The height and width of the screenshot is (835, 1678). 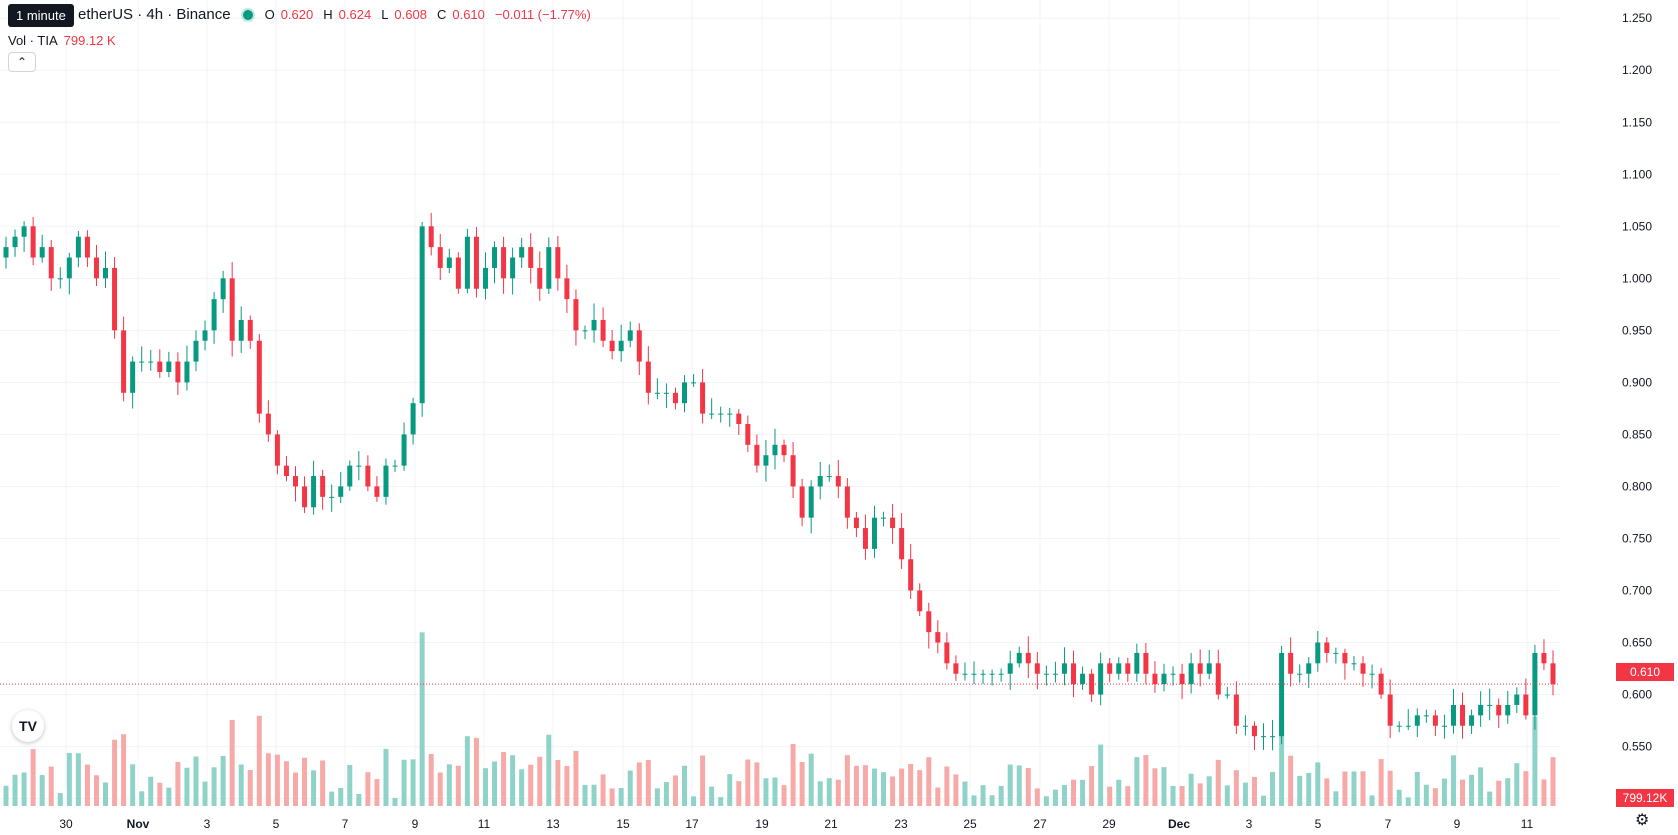 I want to click on last-price-tag: 0.610, so click(x=1645, y=672).